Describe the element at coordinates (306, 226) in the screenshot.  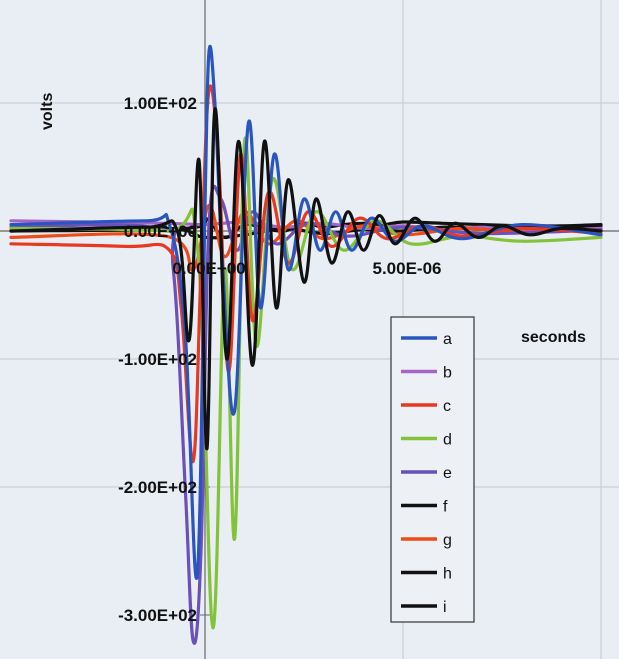
I see `series-line-b` at that location.